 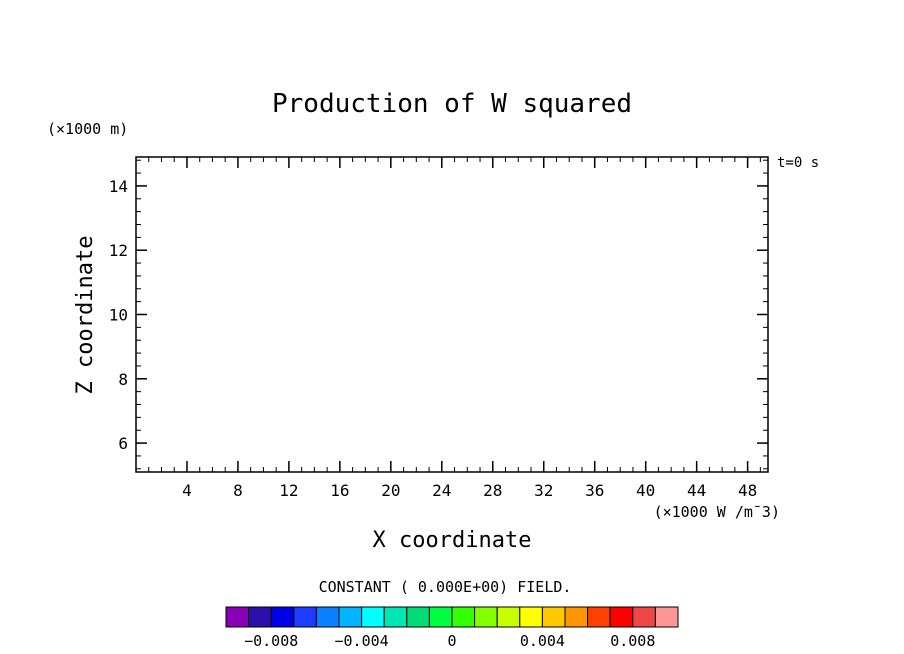 What do you see at coordinates (798, 163) in the screenshot?
I see `time-label: t=0 s` at bounding box center [798, 163].